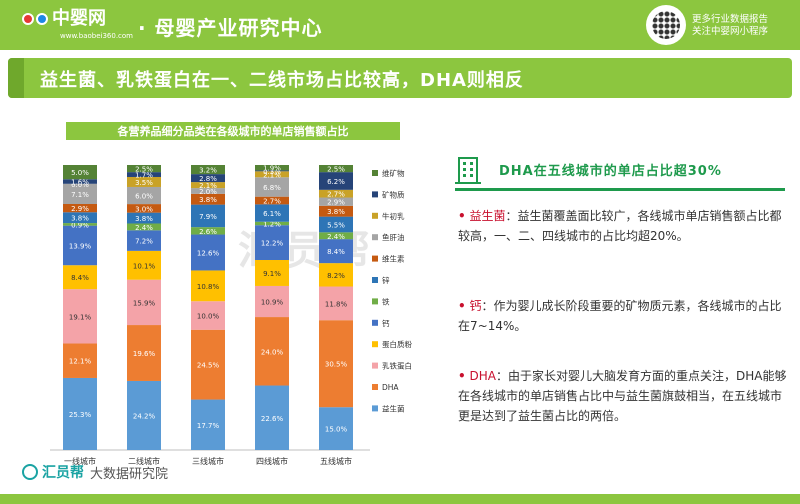 This screenshot has width=800, height=504. Describe the element at coordinates (272, 274) in the screenshot. I see `data-label: 9.1%` at that location.